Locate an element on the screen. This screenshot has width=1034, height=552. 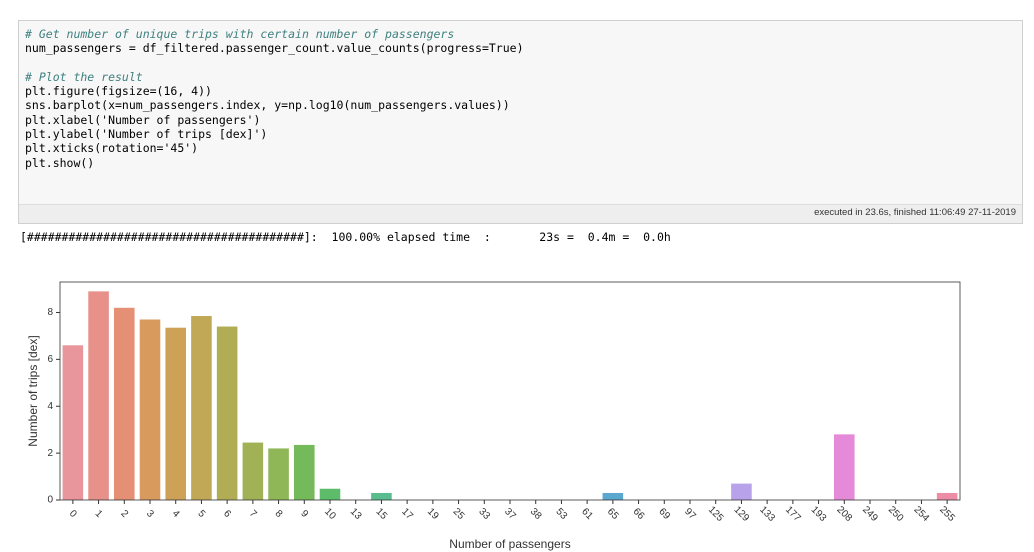
y-axis-label: Number of trips [dex] is located at coordinates (33, 390).